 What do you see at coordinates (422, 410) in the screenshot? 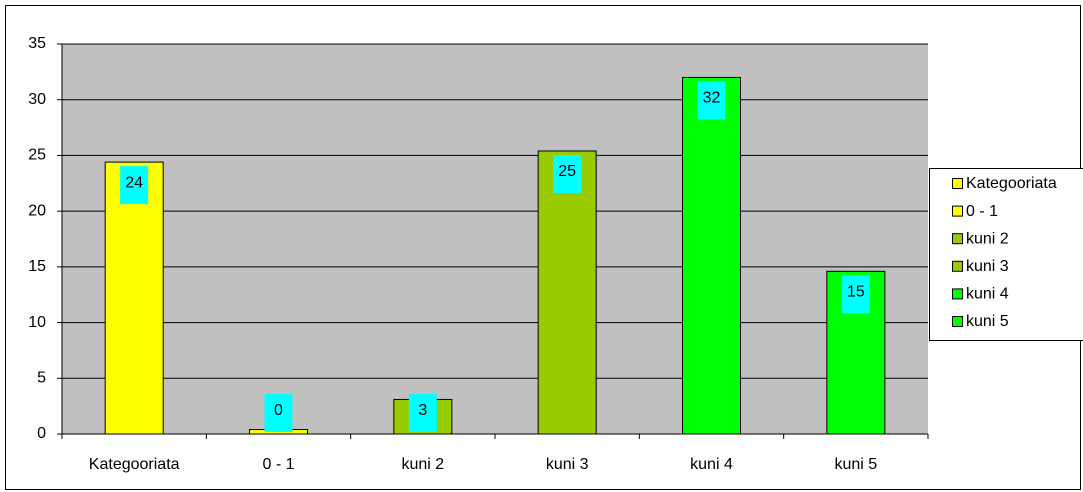
I see `data-label: 3` at bounding box center [422, 410].